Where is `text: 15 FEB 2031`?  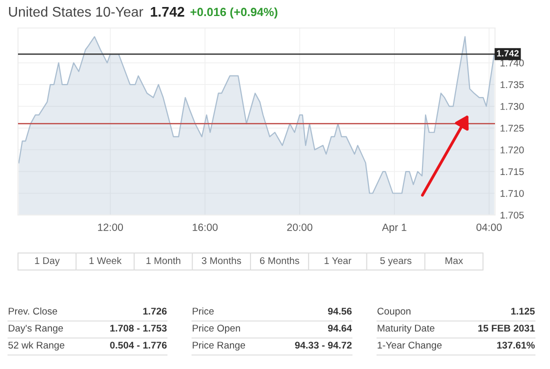 text: 15 FEB 2031 is located at coordinates (506, 328).